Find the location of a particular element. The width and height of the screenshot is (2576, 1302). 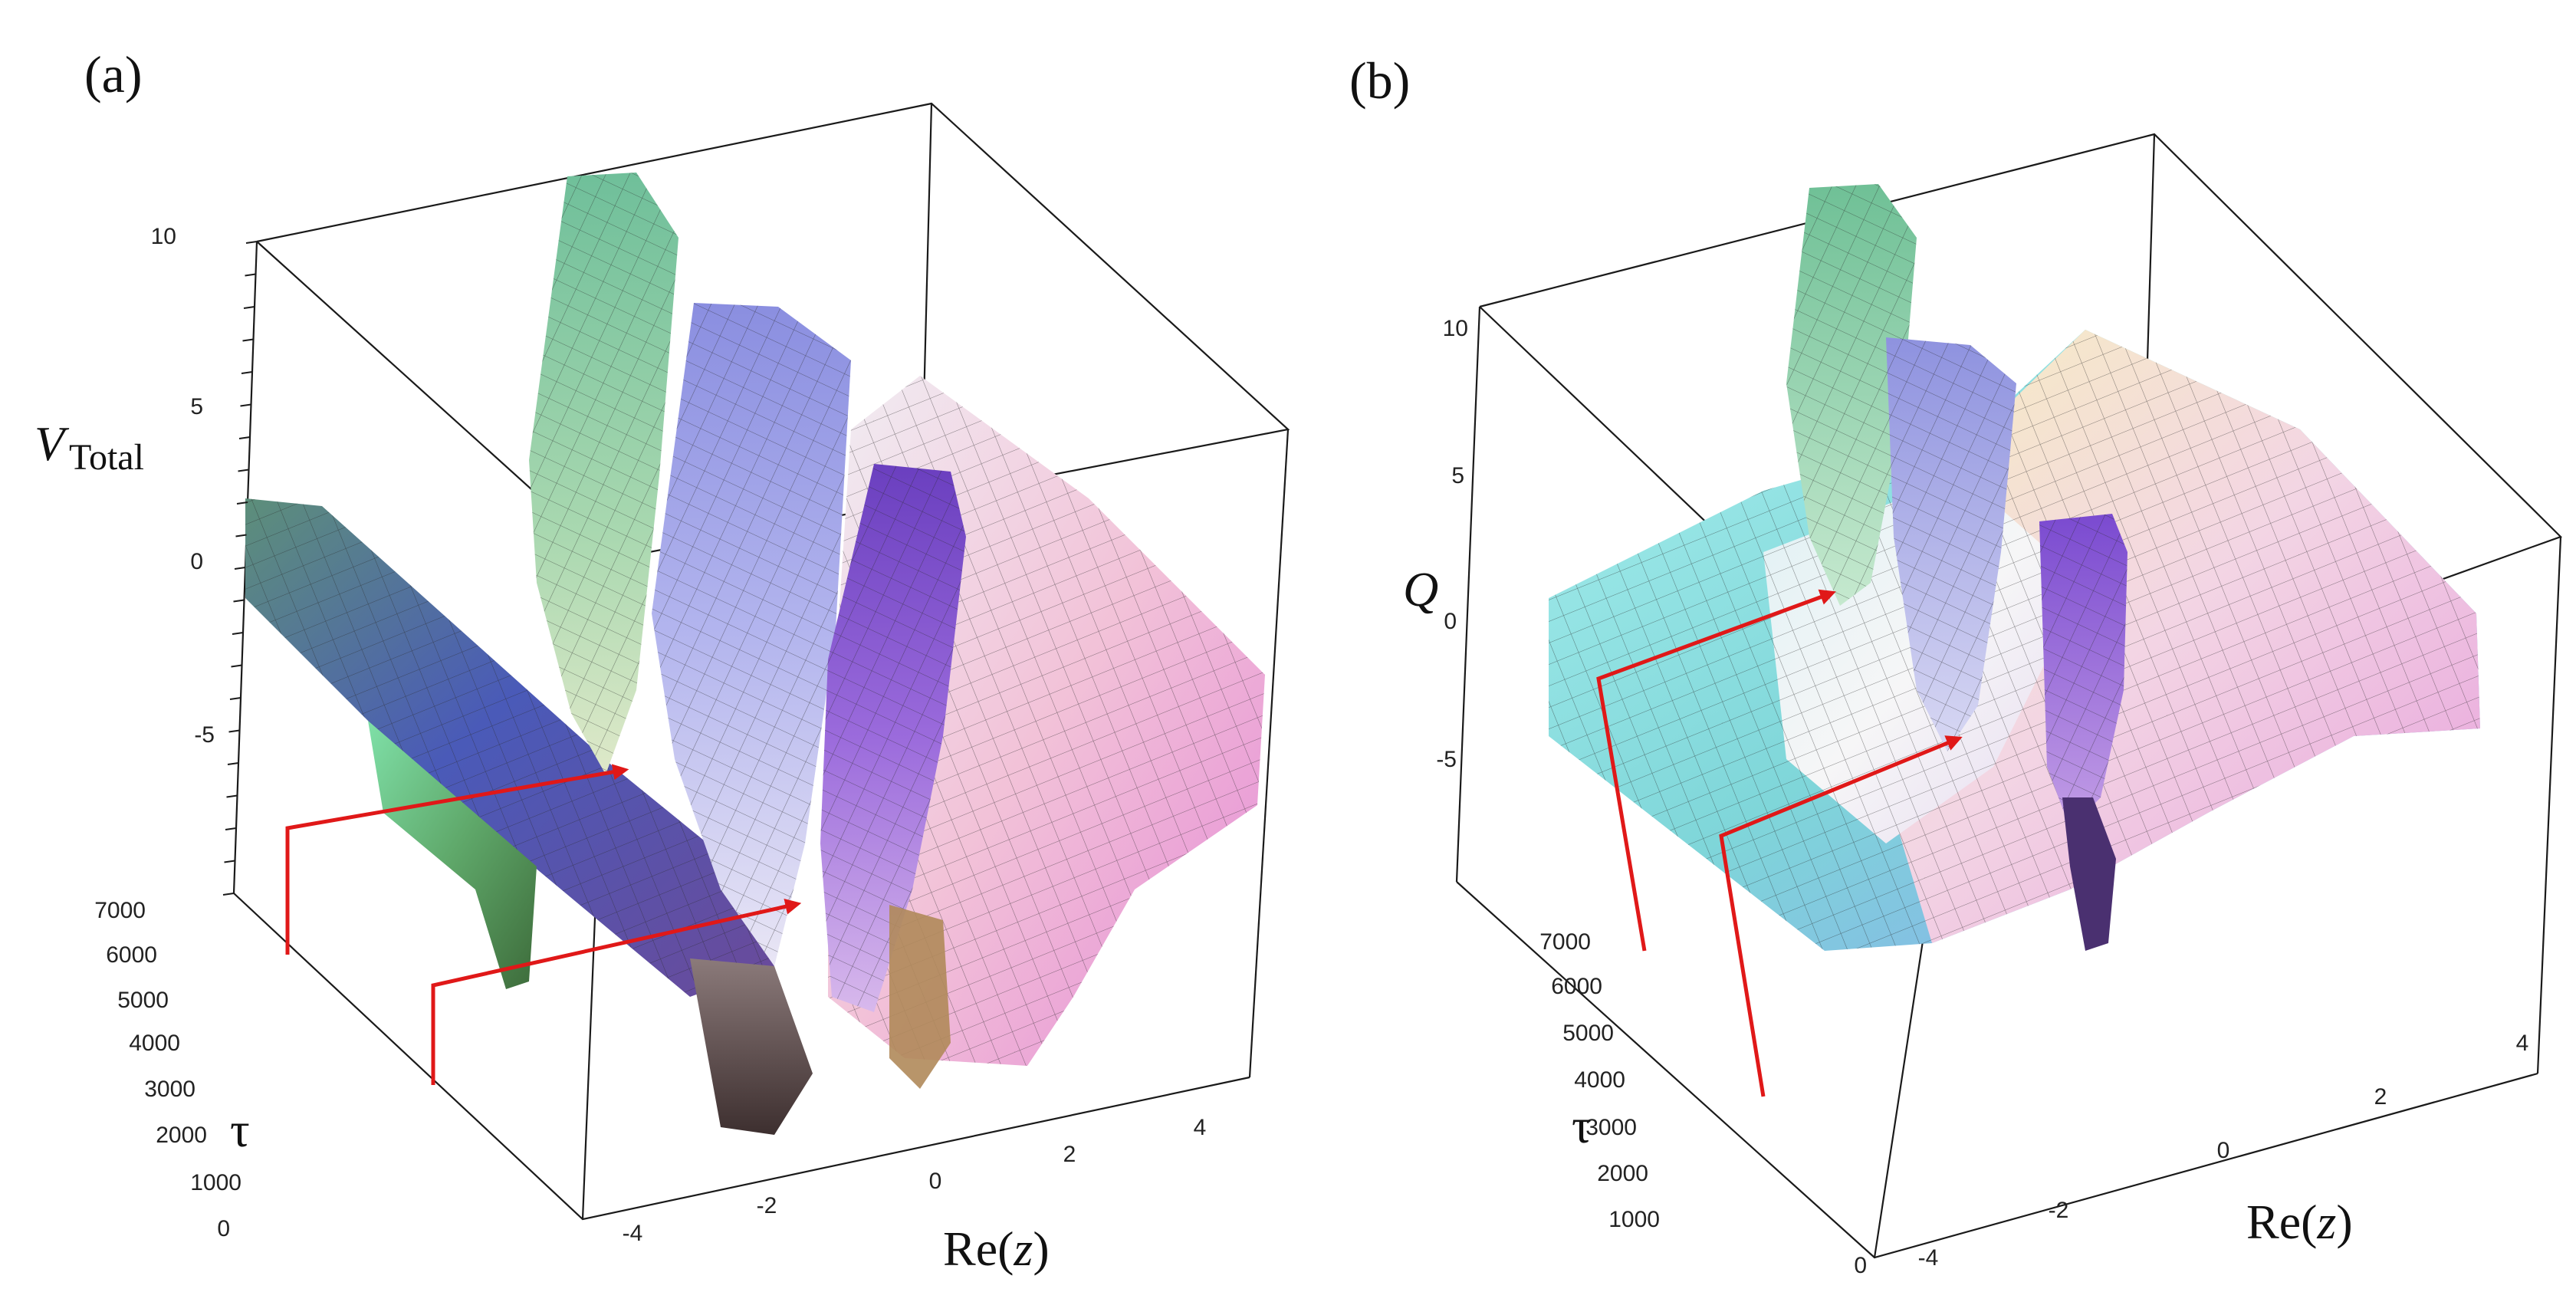

panel-b-x-axis: -4 -2 0 2 4 Re(z) is located at coordinates (2224, 1151).